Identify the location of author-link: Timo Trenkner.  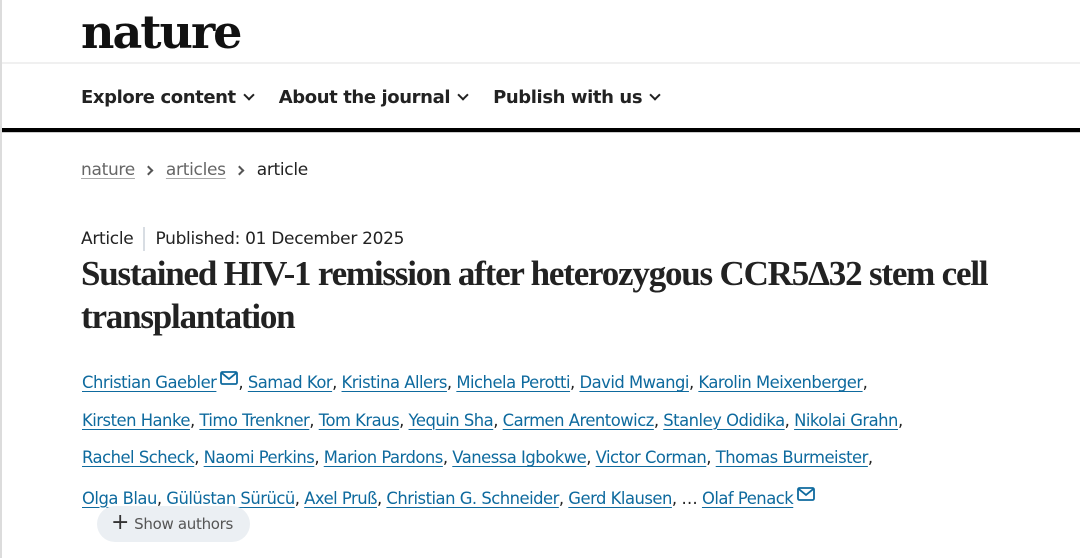
(254, 420).